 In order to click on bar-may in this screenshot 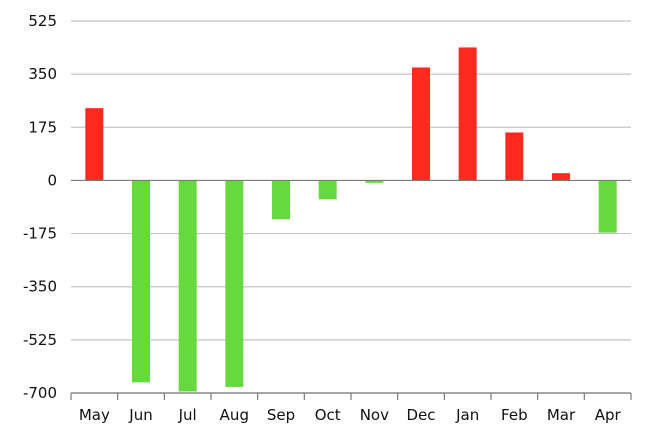, I will do `click(94, 144)`.